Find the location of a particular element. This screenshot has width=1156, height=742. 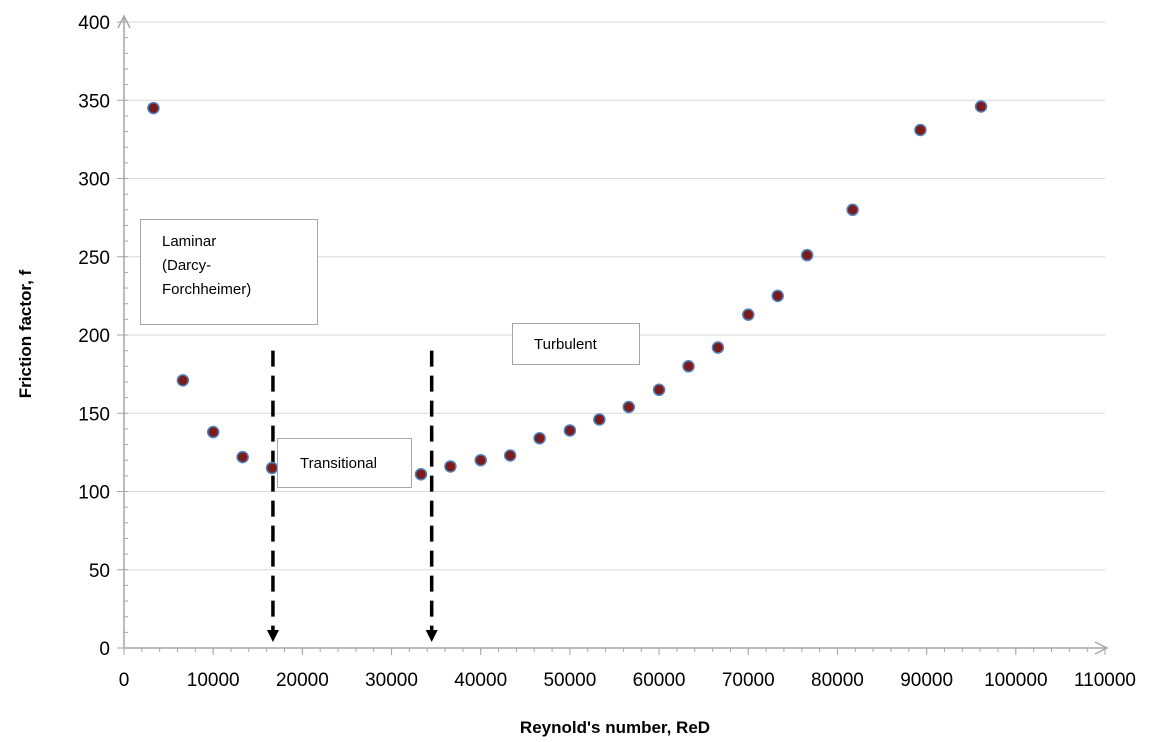

x-tick-label: 70000 is located at coordinates (748, 680).